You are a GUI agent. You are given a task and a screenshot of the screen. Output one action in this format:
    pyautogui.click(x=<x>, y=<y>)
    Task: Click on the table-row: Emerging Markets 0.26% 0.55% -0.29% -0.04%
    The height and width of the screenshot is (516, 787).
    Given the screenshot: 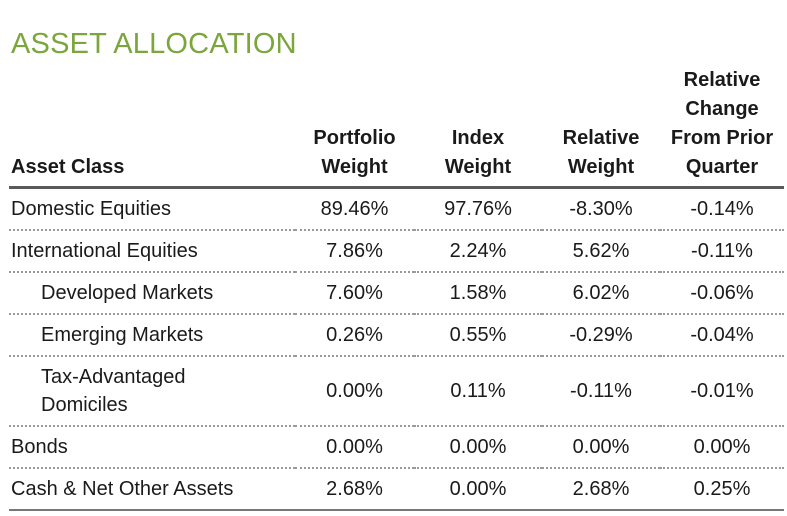 What is the action you would take?
    pyautogui.click(x=396, y=335)
    